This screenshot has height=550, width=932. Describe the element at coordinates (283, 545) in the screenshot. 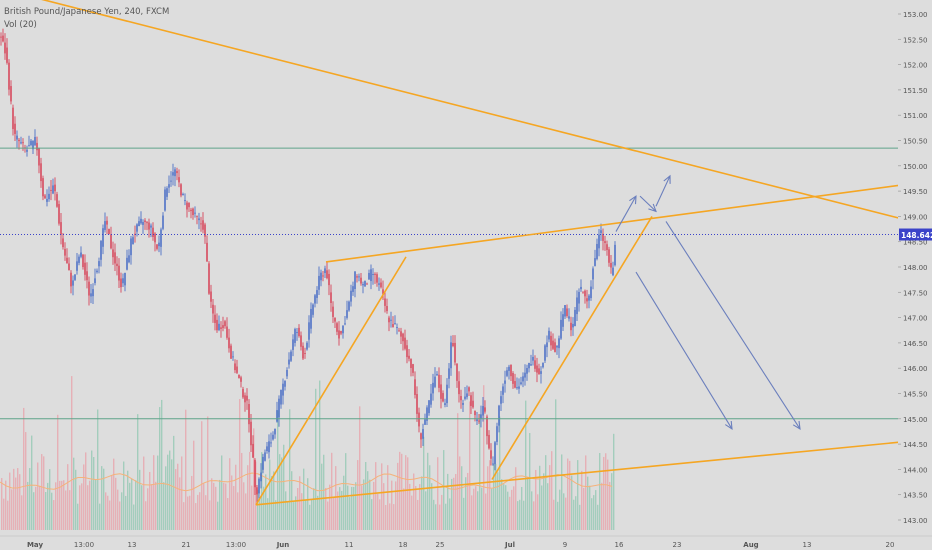

I see `time-tick-label: Jun` at that location.